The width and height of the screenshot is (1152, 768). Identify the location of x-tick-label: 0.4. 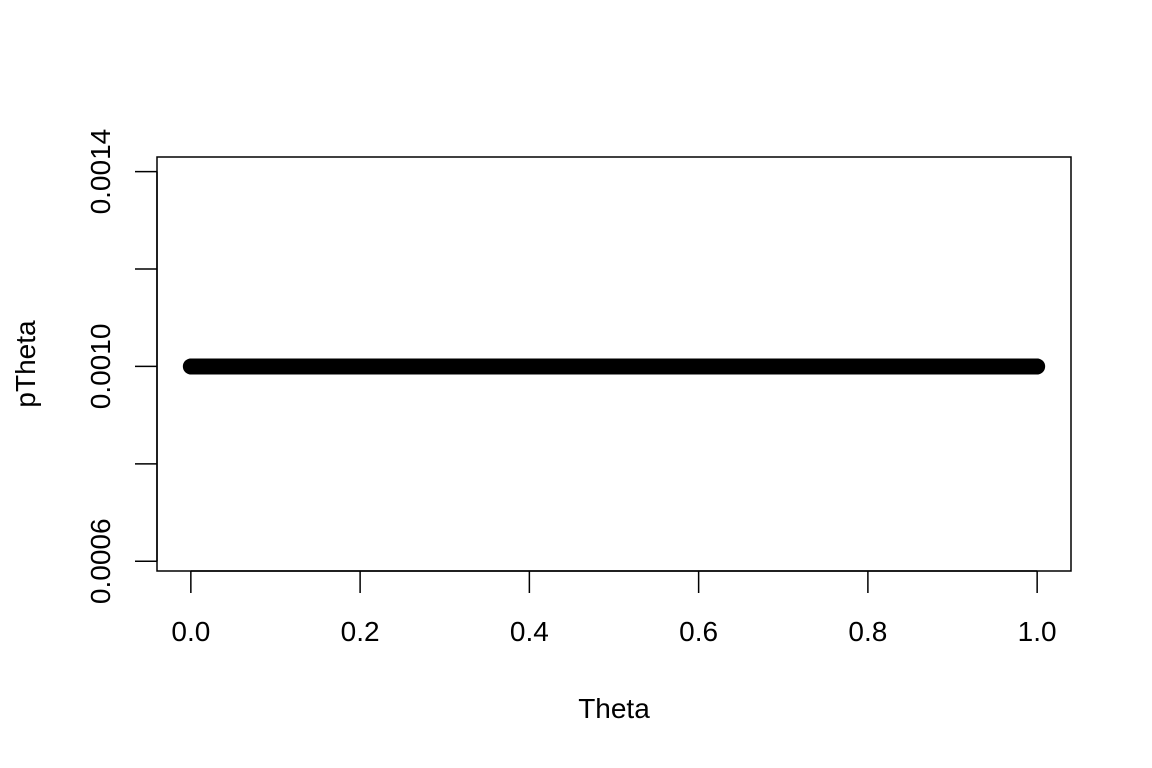
(529, 631).